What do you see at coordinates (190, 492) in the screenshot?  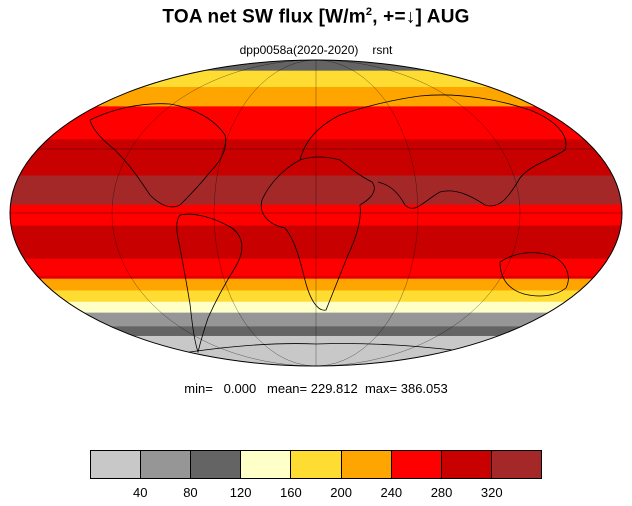 I see `colorbar-tick-label: 80` at bounding box center [190, 492].